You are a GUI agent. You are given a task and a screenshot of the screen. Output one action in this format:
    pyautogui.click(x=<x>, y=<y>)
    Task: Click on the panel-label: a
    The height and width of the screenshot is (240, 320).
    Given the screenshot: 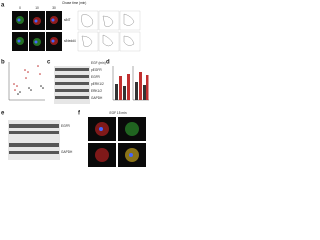 What is the action you would take?
    pyautogui.click(x=3, y=6)
    